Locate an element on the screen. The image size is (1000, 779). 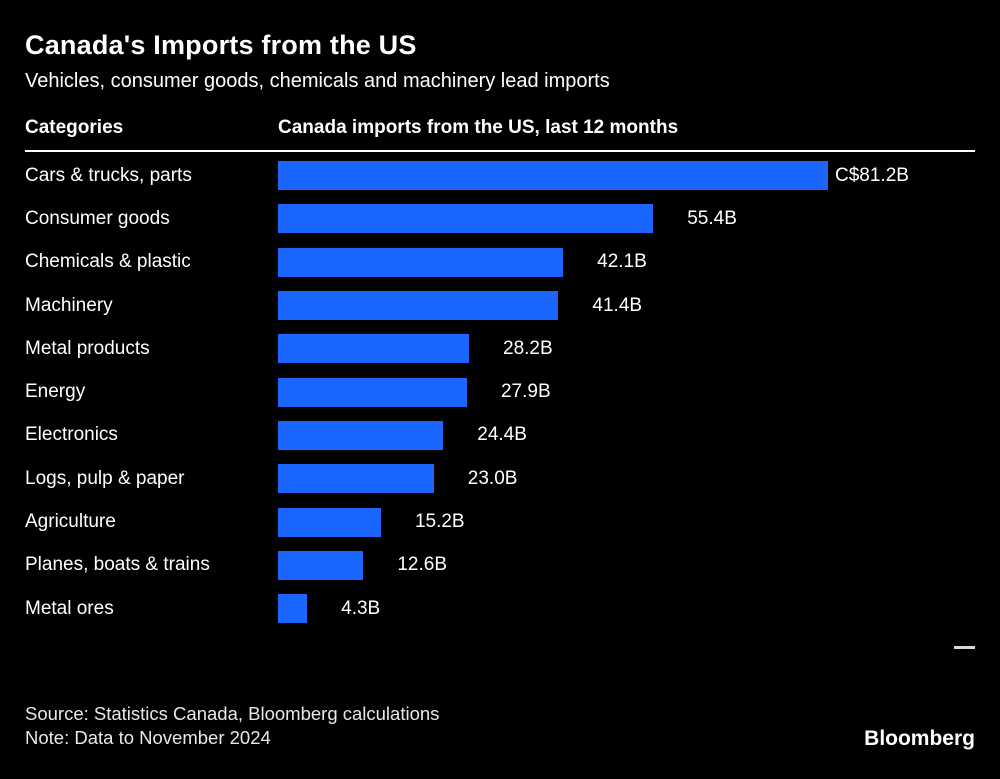
chart-row: Electronics 24.4B is located at coordinates (500, 435).